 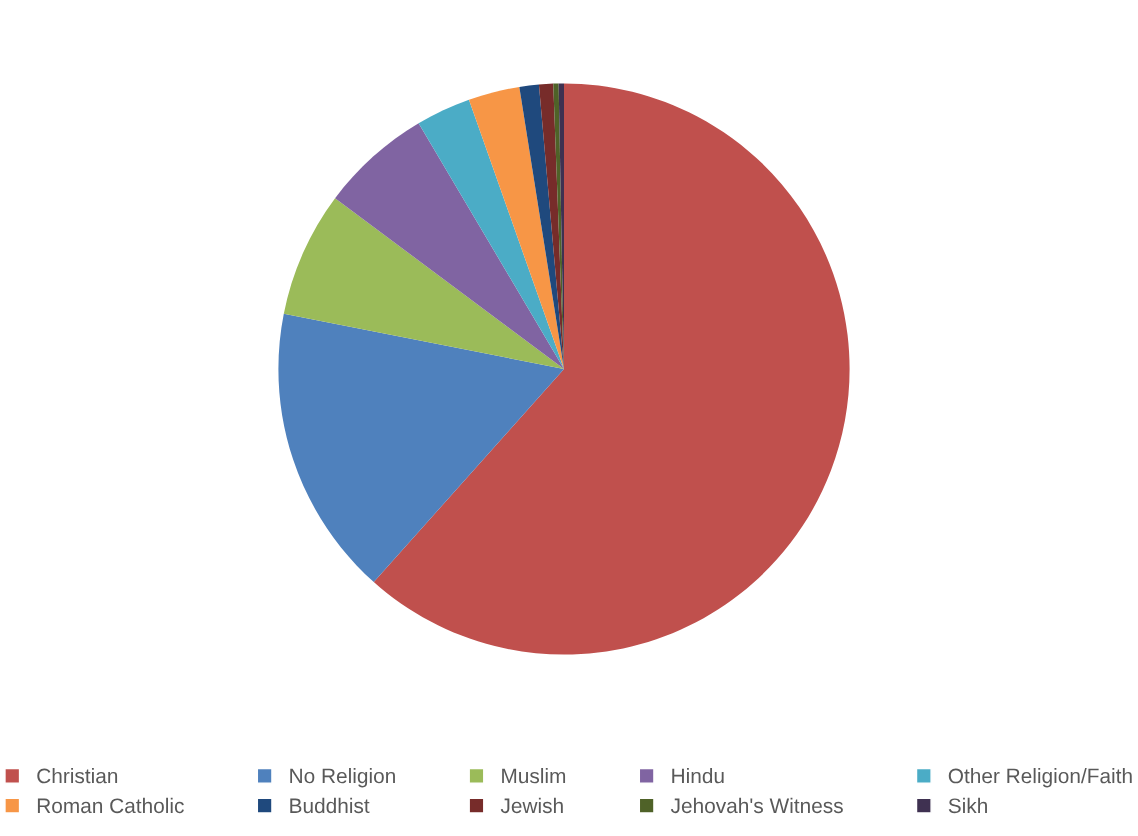 What do you see at coordinates (1040, 777) in the screenshot?
I see `legend-label: Other Religion/Faith` at bounding box center [1040, 777].